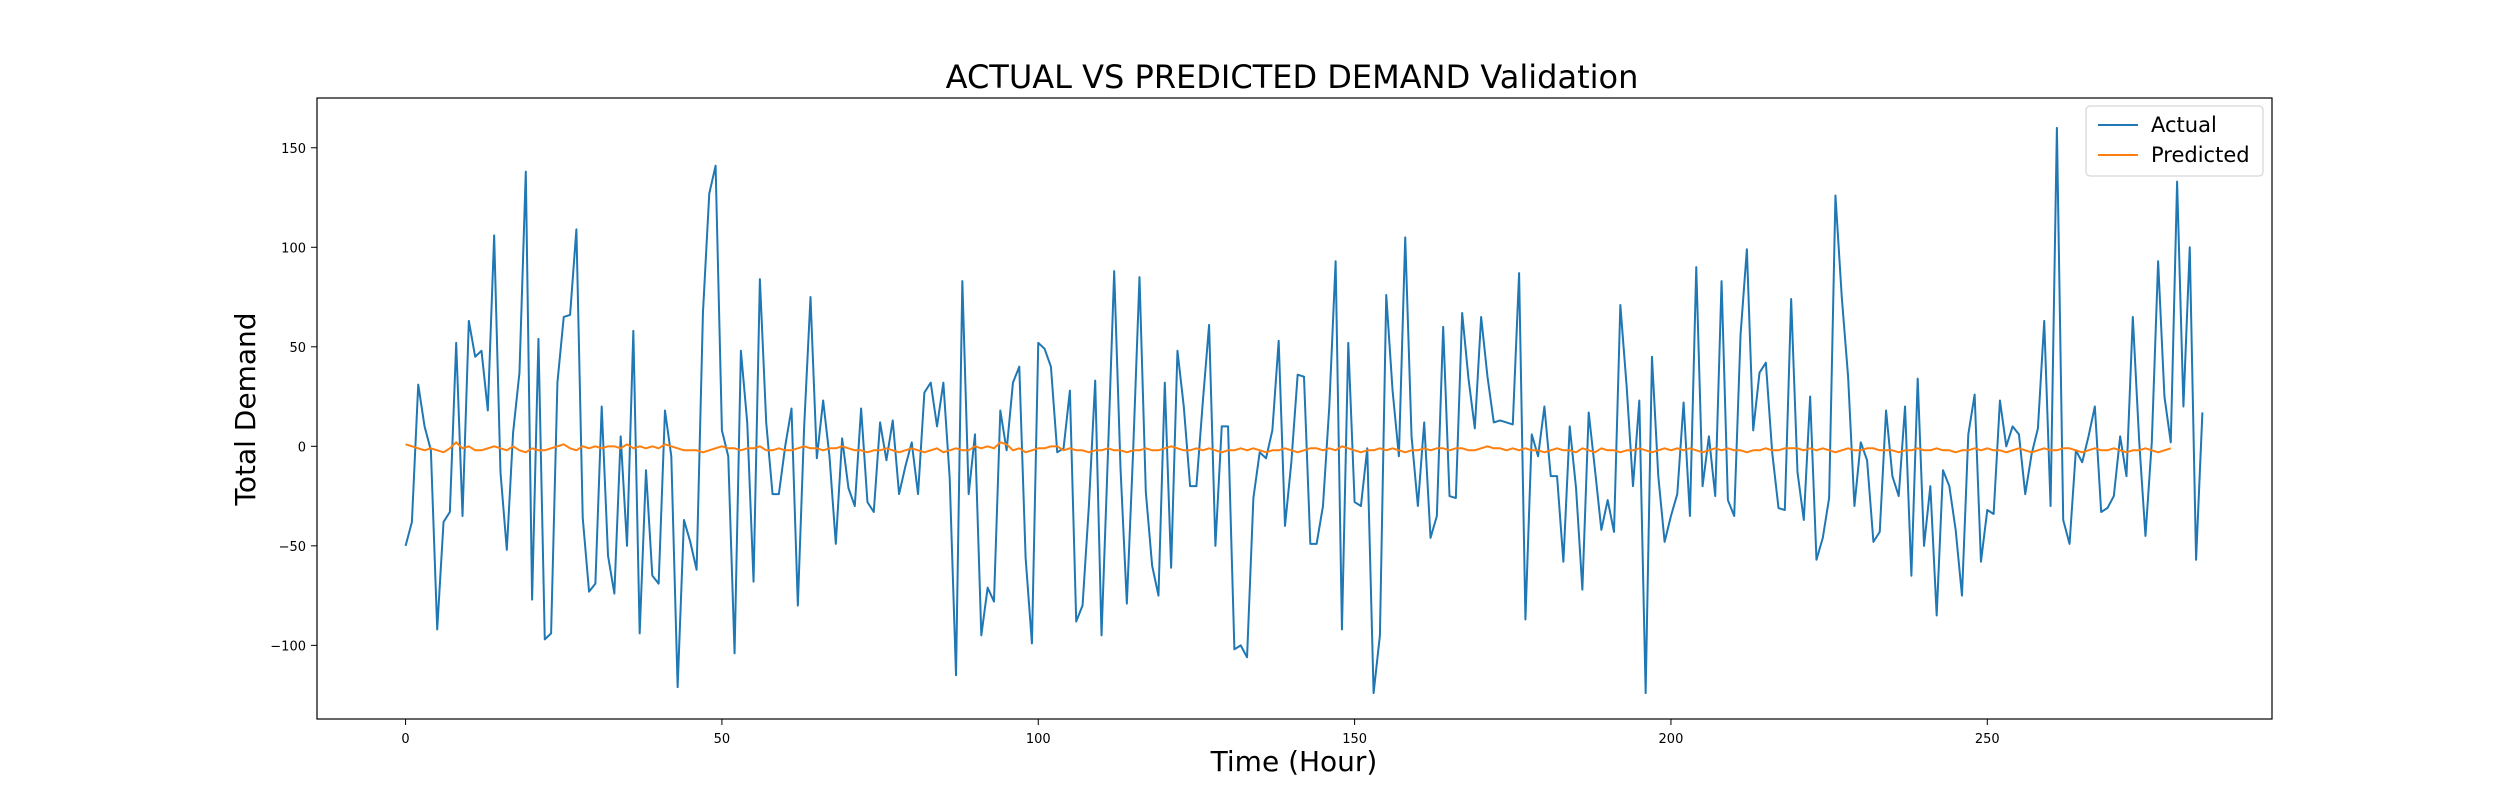 The width and height of the screenshot is (2500, 800). What do you see at coordinates (722, 739) in the screenshot?
I see `x-tick-label: 50` at bounding box center [722, 739].